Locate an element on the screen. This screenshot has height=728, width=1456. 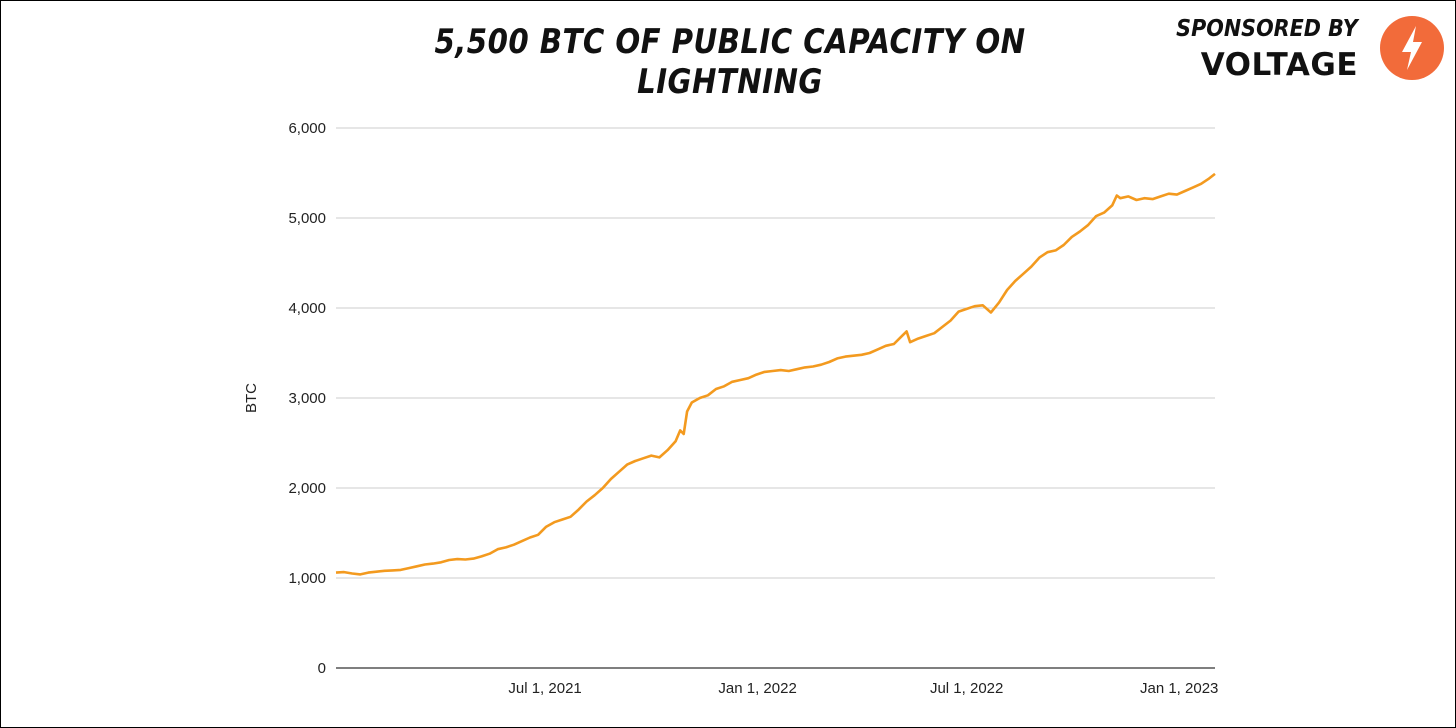
y-tick-label: 3,000 is located at coordinates (307, 398).